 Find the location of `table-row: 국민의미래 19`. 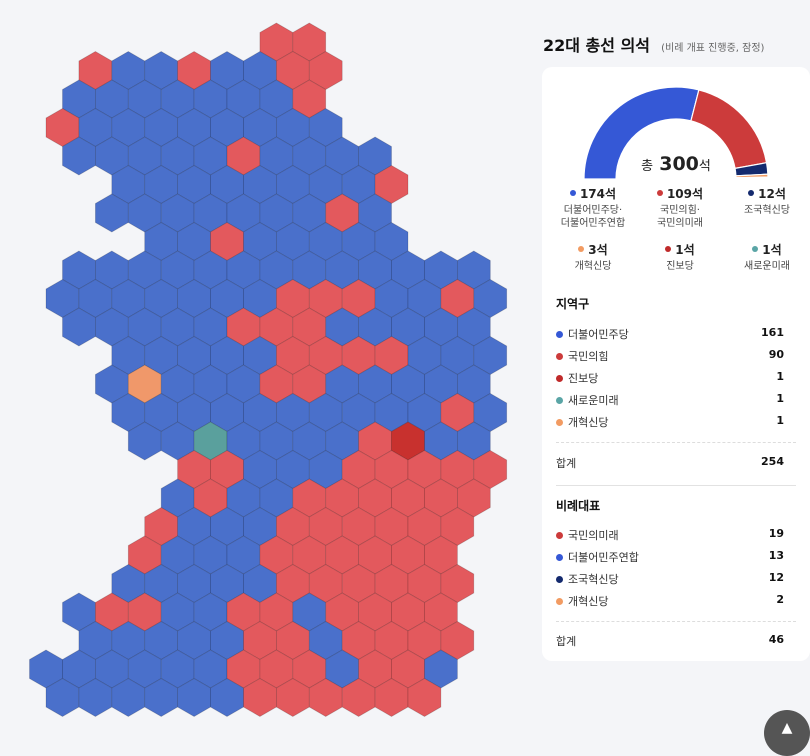

table-row: 국민의미래 19 is located at coordinates (670, 535).